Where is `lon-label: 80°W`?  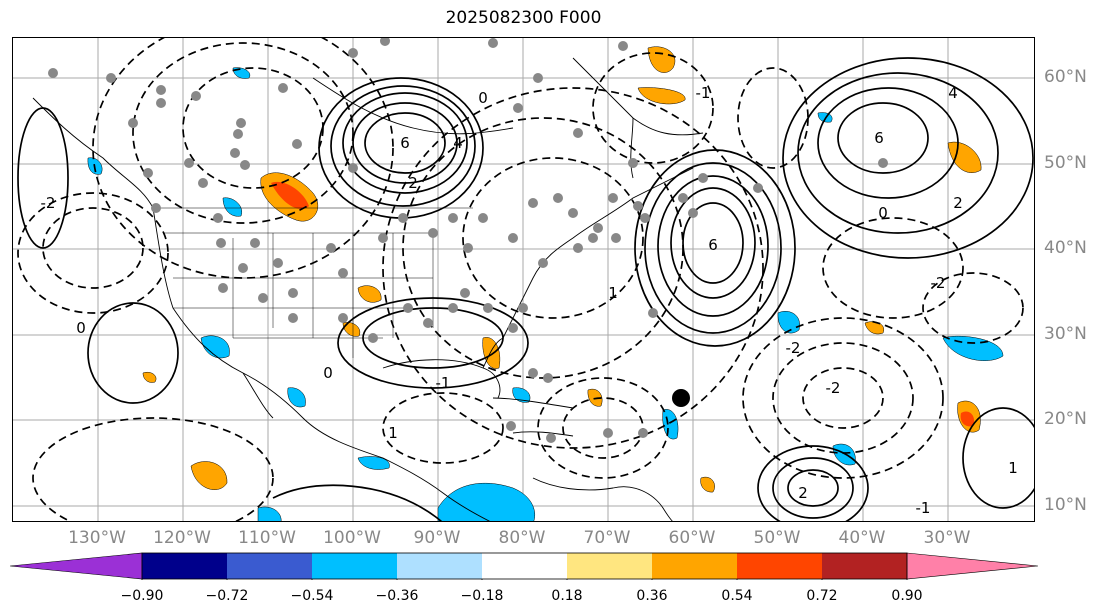
lon-label: 80°W is located at coordinates (522, 538).